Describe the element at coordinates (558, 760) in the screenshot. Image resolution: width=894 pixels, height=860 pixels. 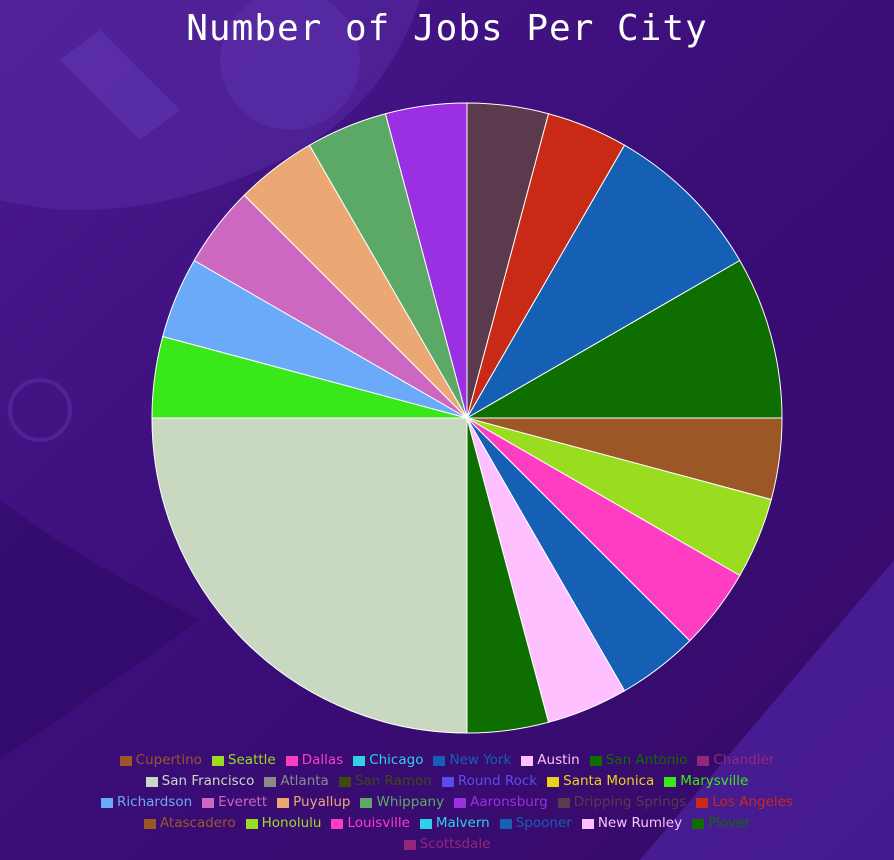
I see `legend-label: Austin` at that location.